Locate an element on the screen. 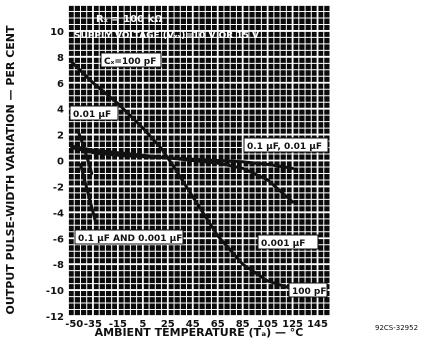 The width and height of the screenshot is (435, 343). x-tick-label: 105 is located at coordinates (267, 324).